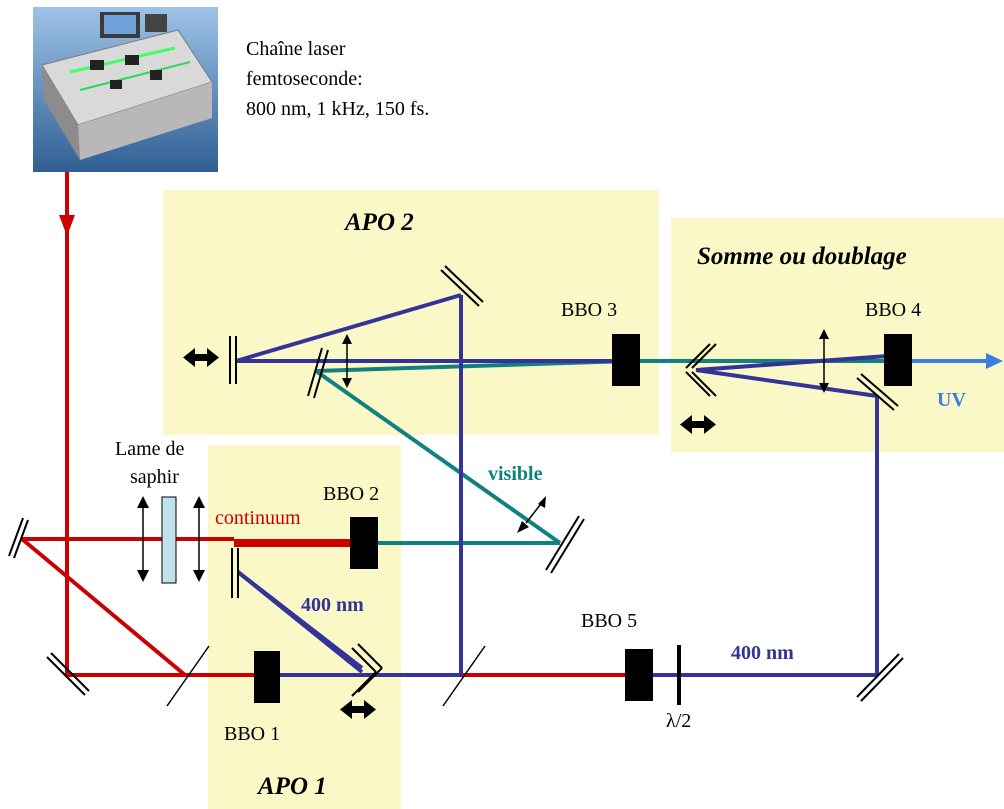  I want to click on visible-label: visible, so click(515, 474).